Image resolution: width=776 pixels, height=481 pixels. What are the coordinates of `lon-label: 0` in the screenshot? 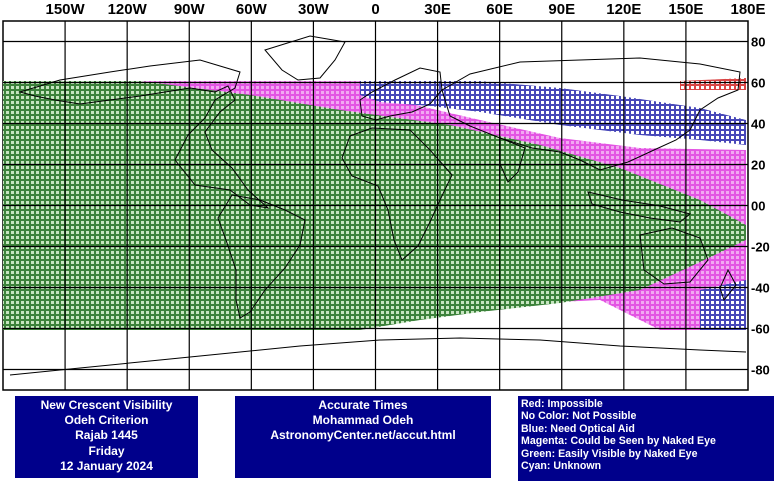 It's located at (375, 9).